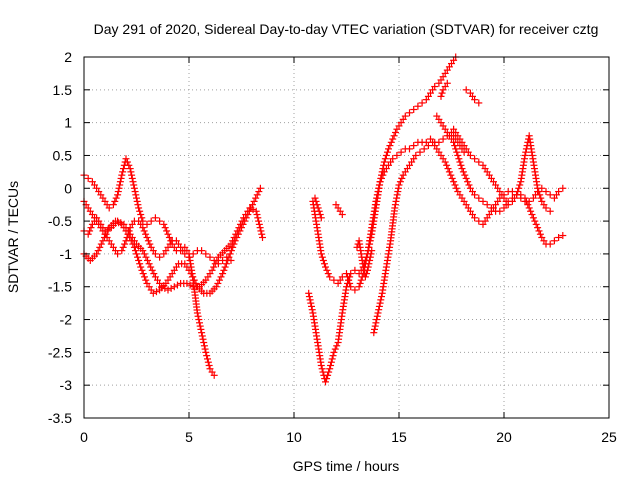  What do you see at coordinates (66, 385) in the screenshot?
I see `y-tick-label: -3` at bounding box center [66, 385].